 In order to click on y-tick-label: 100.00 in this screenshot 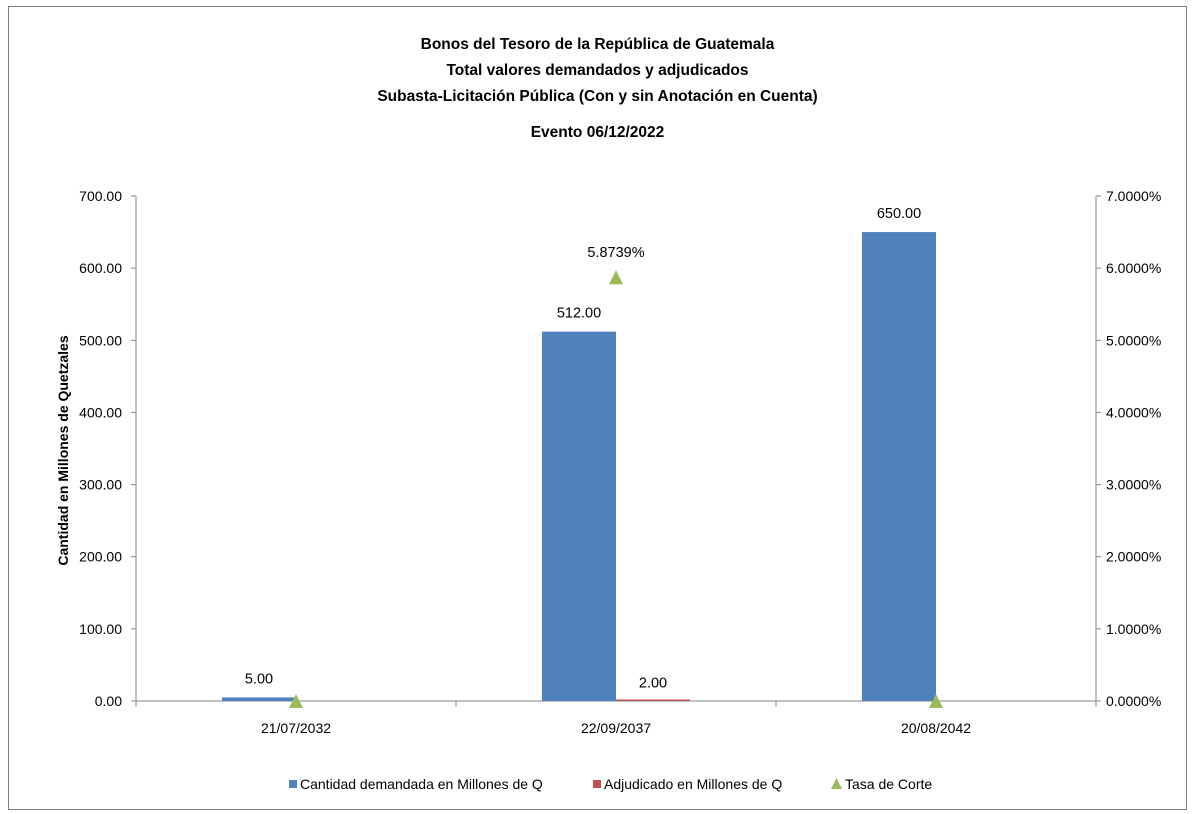, I will do `click(100, 629)`.